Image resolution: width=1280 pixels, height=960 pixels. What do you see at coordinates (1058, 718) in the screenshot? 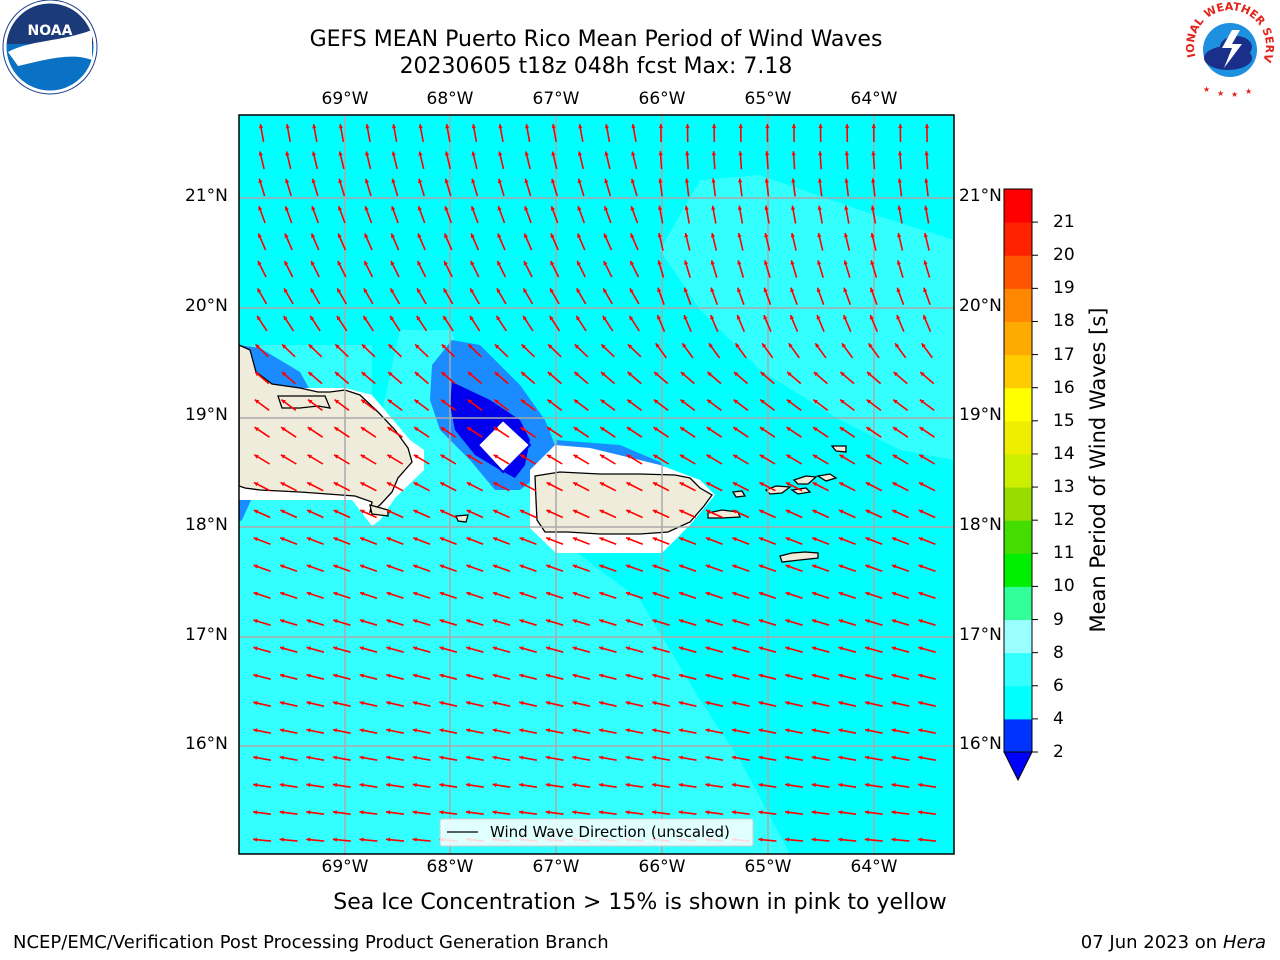
I see `colorbar-tick-label: 4` at bounding box center [1058, 718].